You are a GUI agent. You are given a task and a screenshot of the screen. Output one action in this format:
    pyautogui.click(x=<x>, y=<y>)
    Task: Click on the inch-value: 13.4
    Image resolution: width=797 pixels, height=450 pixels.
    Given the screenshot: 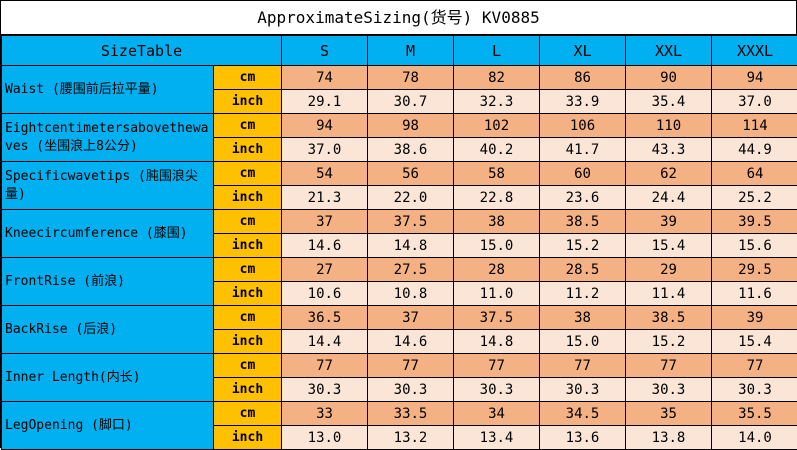 What is the action you would take?
    pyautogui.click(x=497, y=438)
    